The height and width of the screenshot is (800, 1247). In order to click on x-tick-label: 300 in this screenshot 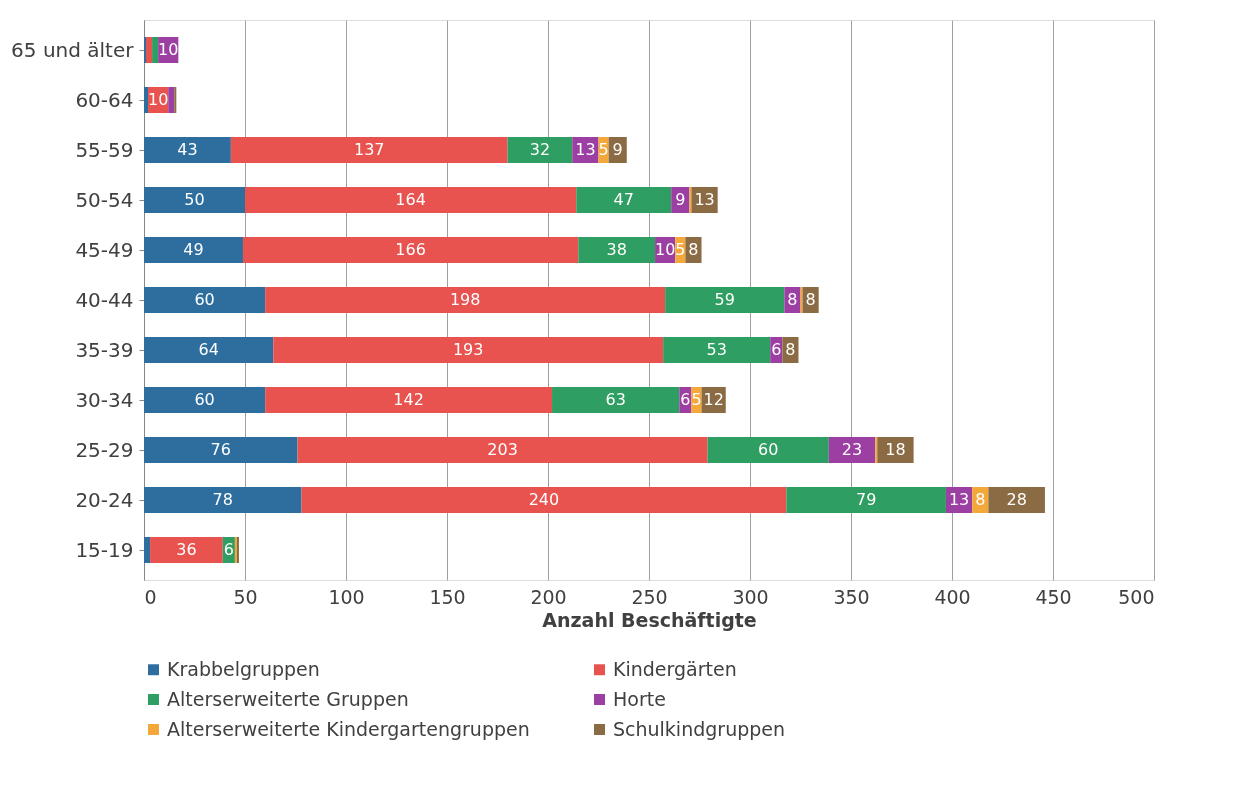, I will do `click(750, 596)`.